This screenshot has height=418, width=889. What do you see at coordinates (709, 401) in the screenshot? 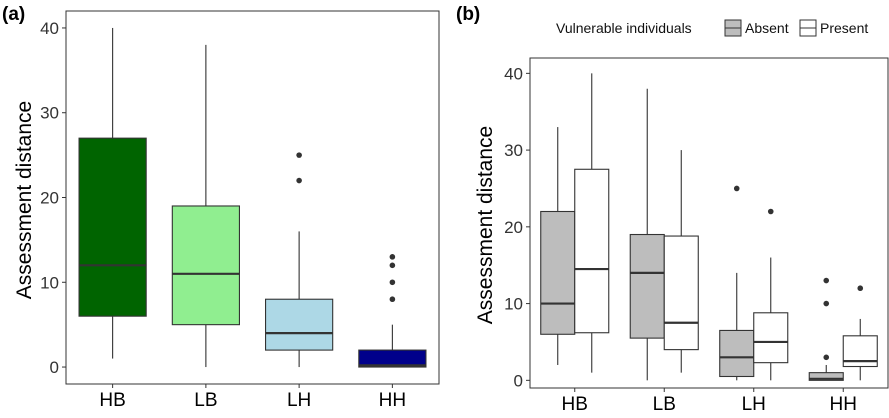
I see `panel-b-x-ticks: HB LB LH HH` at bounding box center [709, 401].